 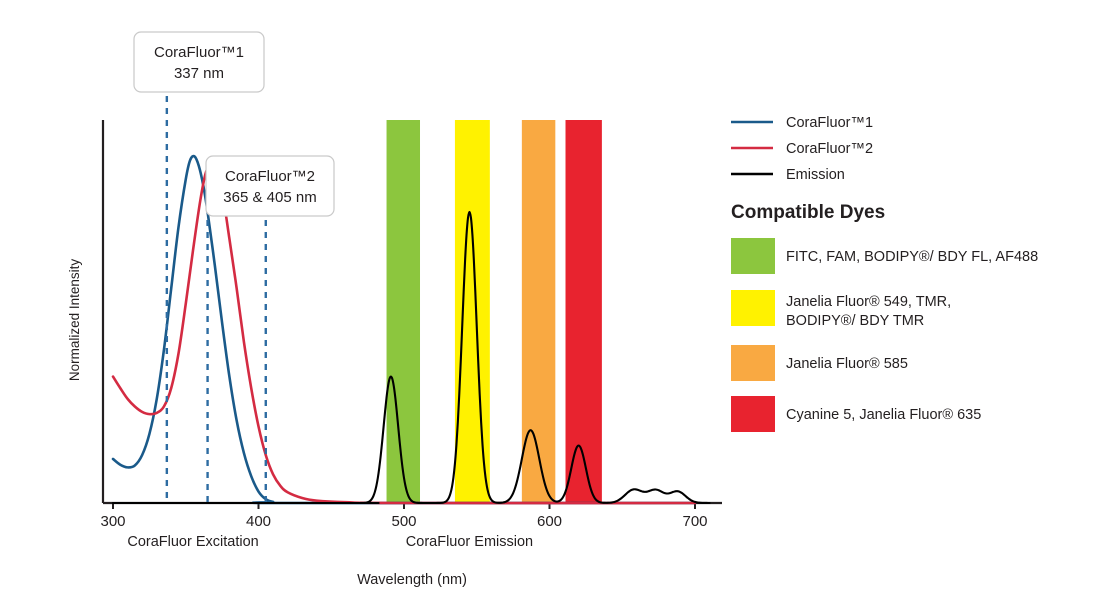 I want to click on callout-corafluor1: CoraFluor™1 337 nm, so click(x=199, y=62).